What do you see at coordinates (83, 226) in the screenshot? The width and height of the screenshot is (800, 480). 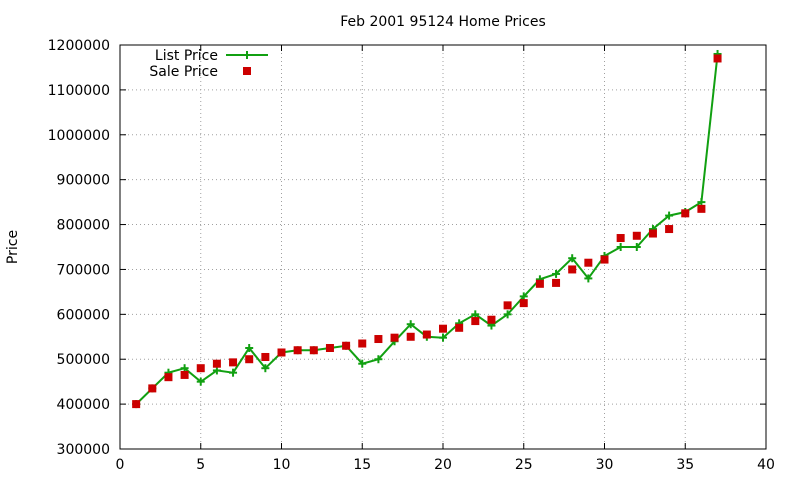 I see `y-tick-label: 800000` at bounding box center [83, 226].